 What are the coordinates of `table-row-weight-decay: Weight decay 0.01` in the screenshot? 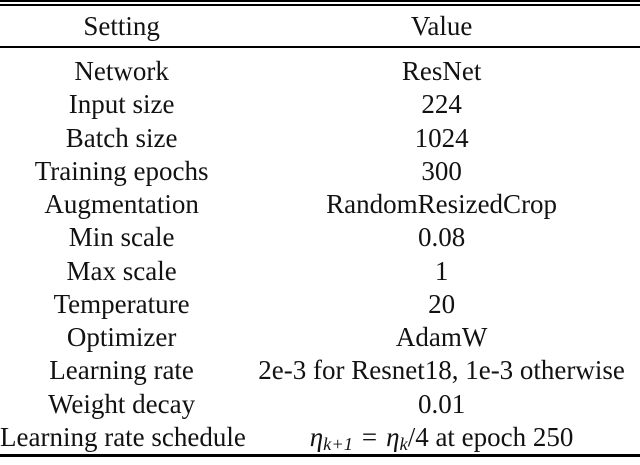 It's located at (320, 404).